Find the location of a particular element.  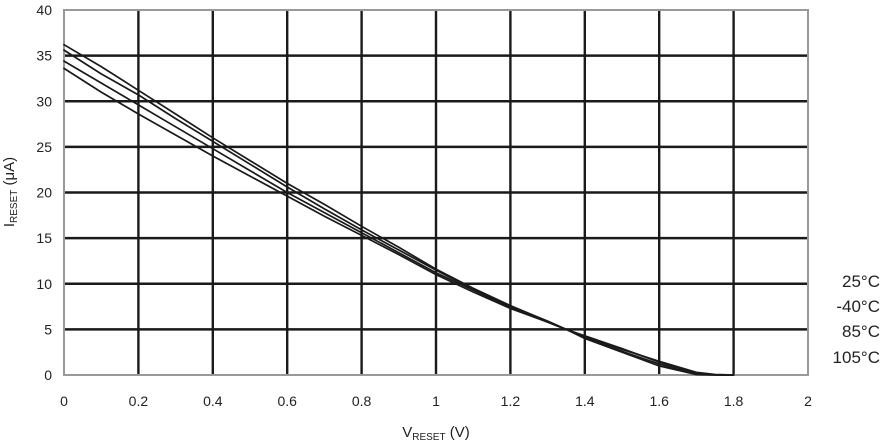

x-tick-label: 1 is located at coordinates (436, 401).